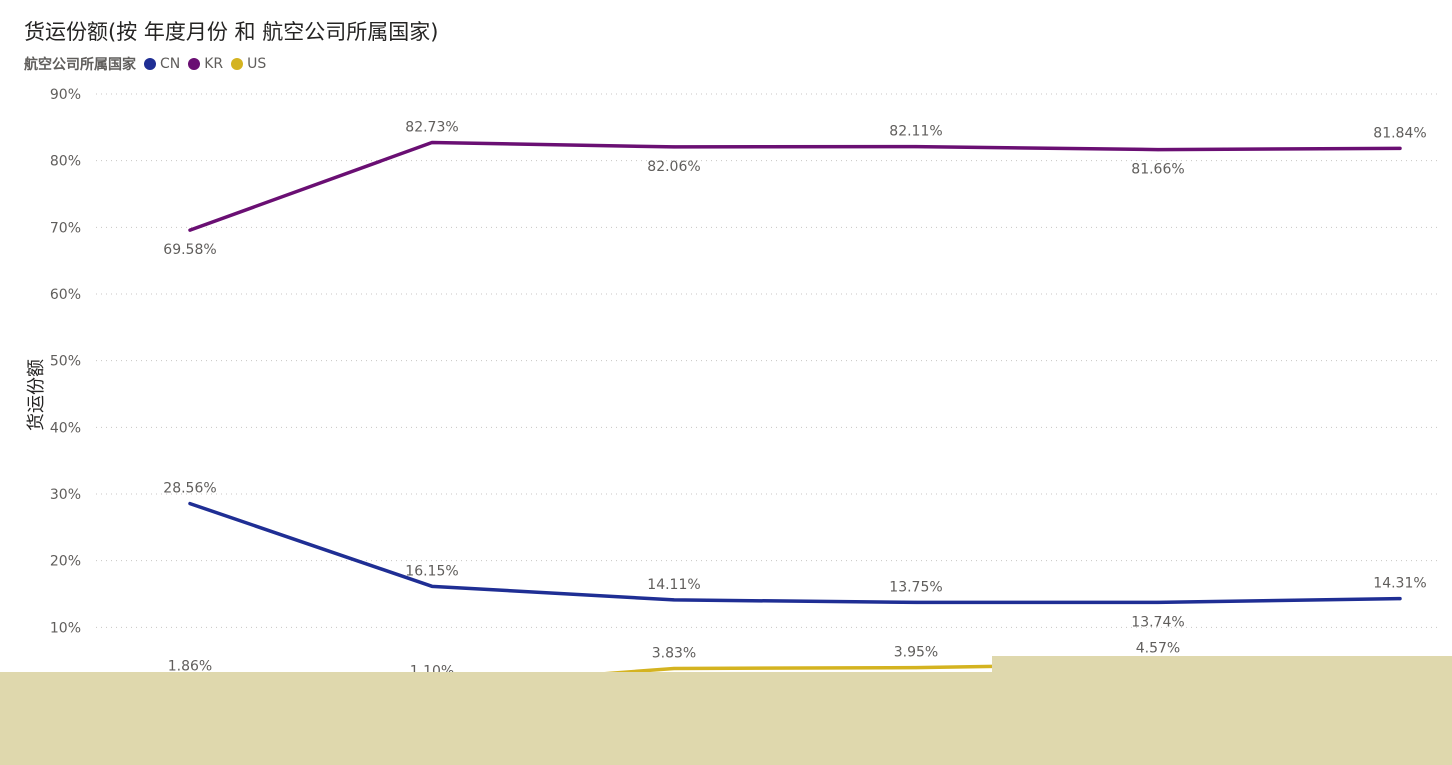 Image resolution: width=1452 pixels, height=765 pixels. I want to click on y-tick-label: 70%, so click(65, 228).